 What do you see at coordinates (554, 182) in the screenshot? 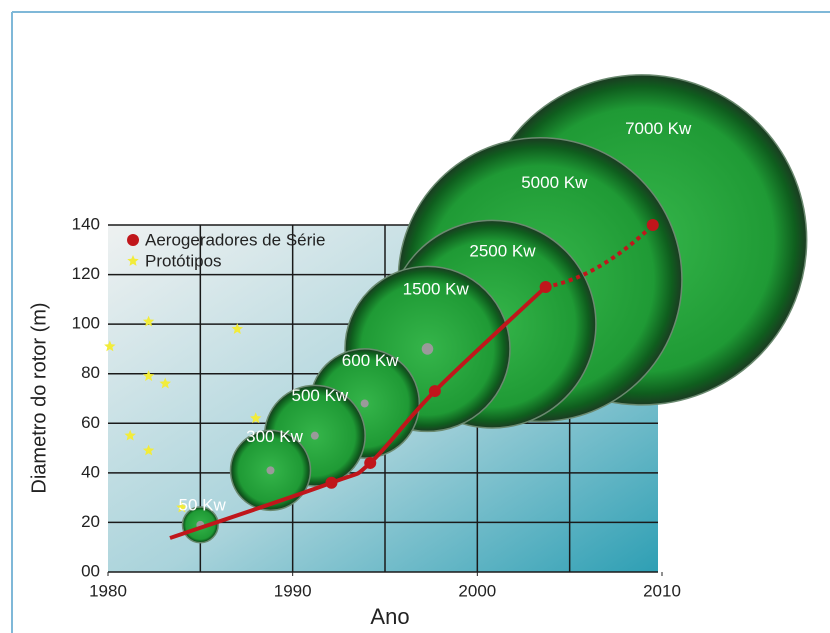
I see `bubble-label: 5000 Kw` at bounding box center [554, 182].